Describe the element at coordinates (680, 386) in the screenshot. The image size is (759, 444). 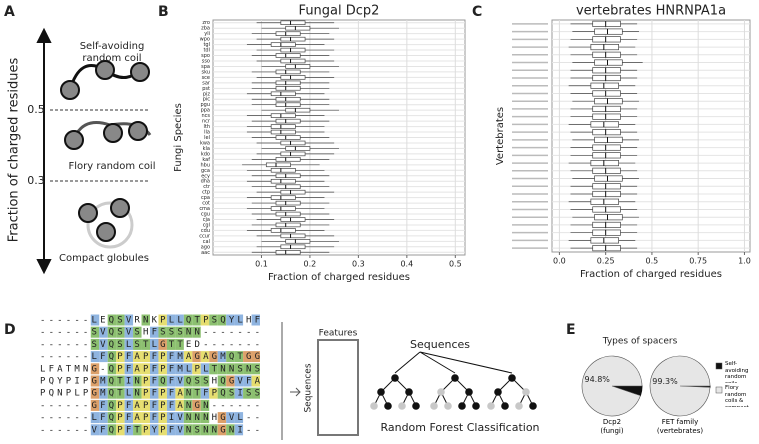
I see `pie-slice` at that location.